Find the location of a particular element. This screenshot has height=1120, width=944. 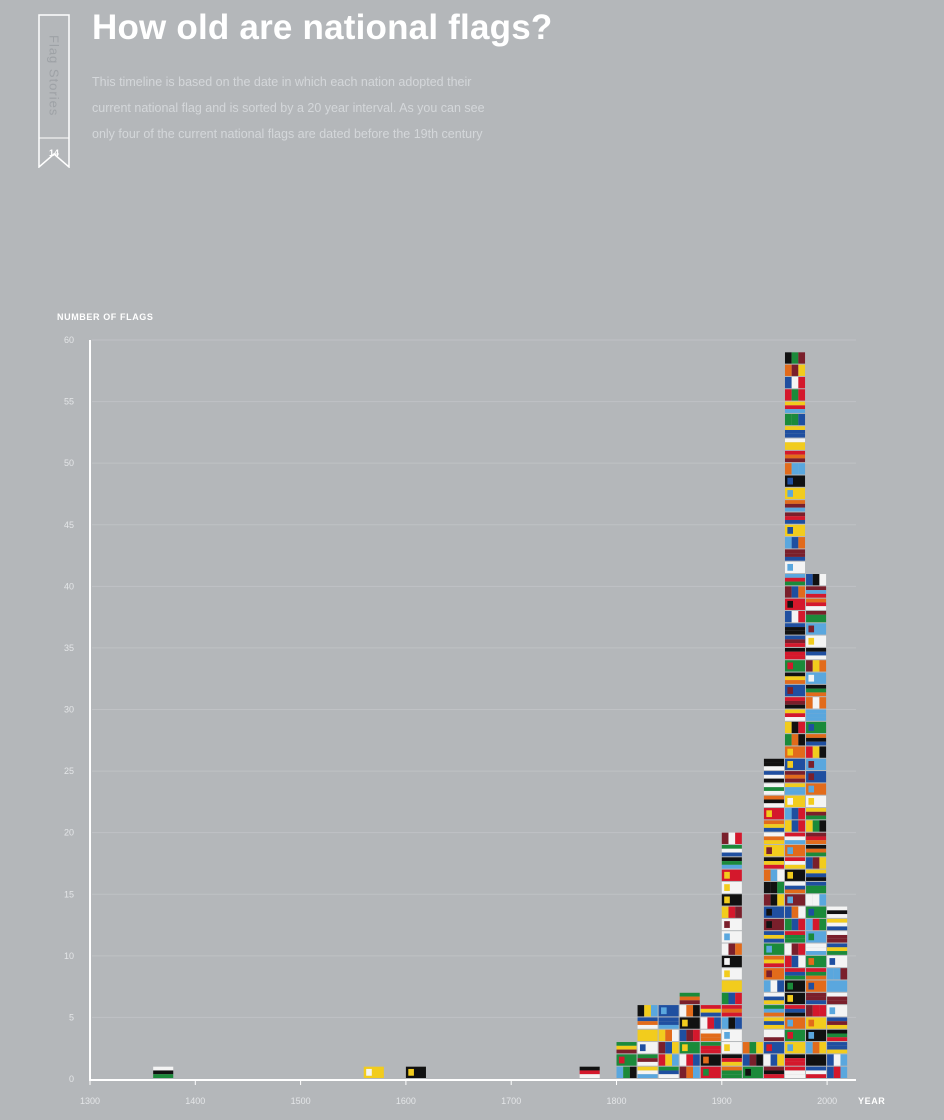

y-tick-label: 5 is located at coordinates (71, 1017).